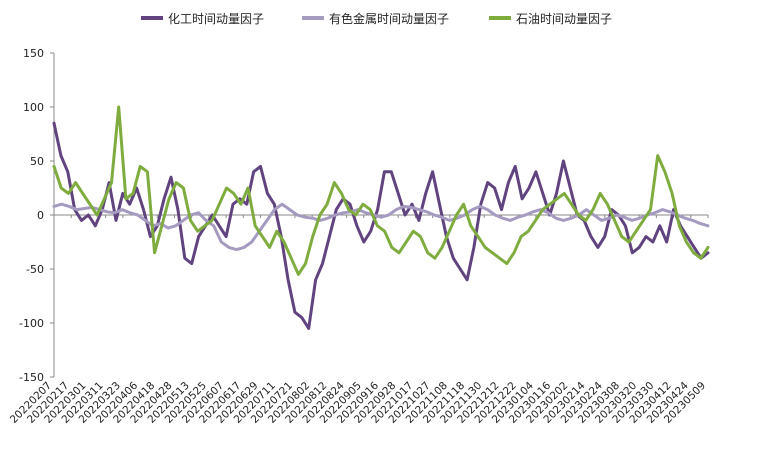  I want to click on legend-label-2: 有色金属时间动量因子, so click(389, 18).